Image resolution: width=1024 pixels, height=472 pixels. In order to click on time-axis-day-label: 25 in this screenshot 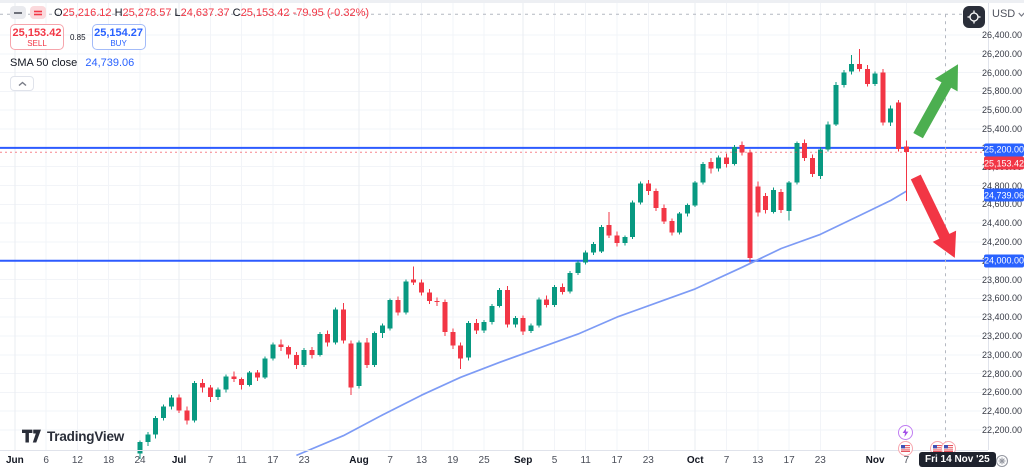, I will do `click(484, 460)`.